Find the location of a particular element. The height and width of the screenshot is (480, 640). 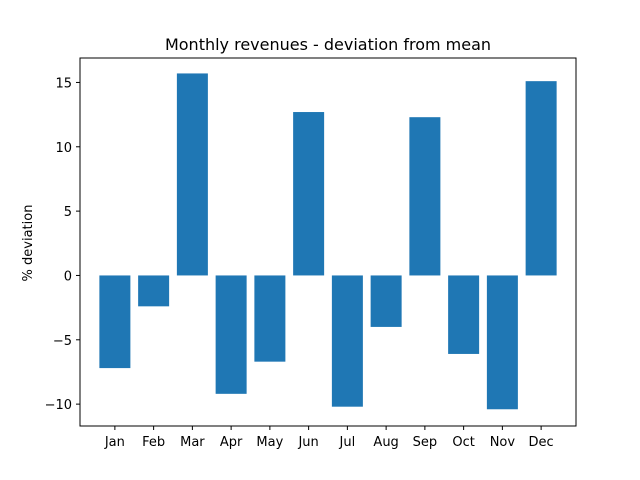

bar-feb is located at coordinates (154, 291).